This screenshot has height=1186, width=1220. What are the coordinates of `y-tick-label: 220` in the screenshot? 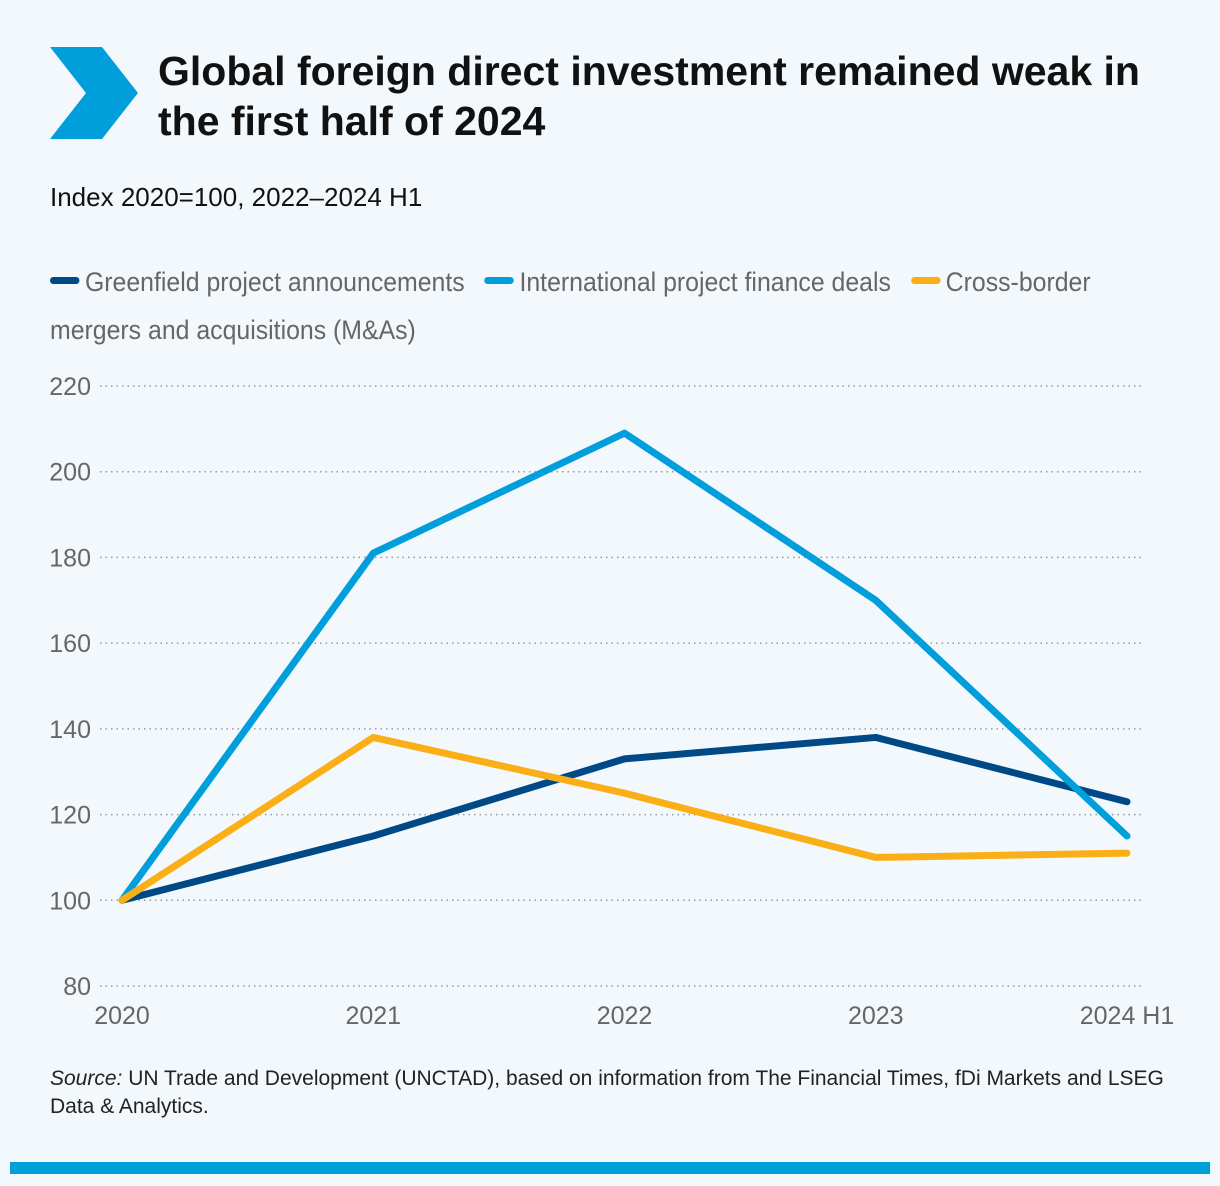 It's located at (70, 387).